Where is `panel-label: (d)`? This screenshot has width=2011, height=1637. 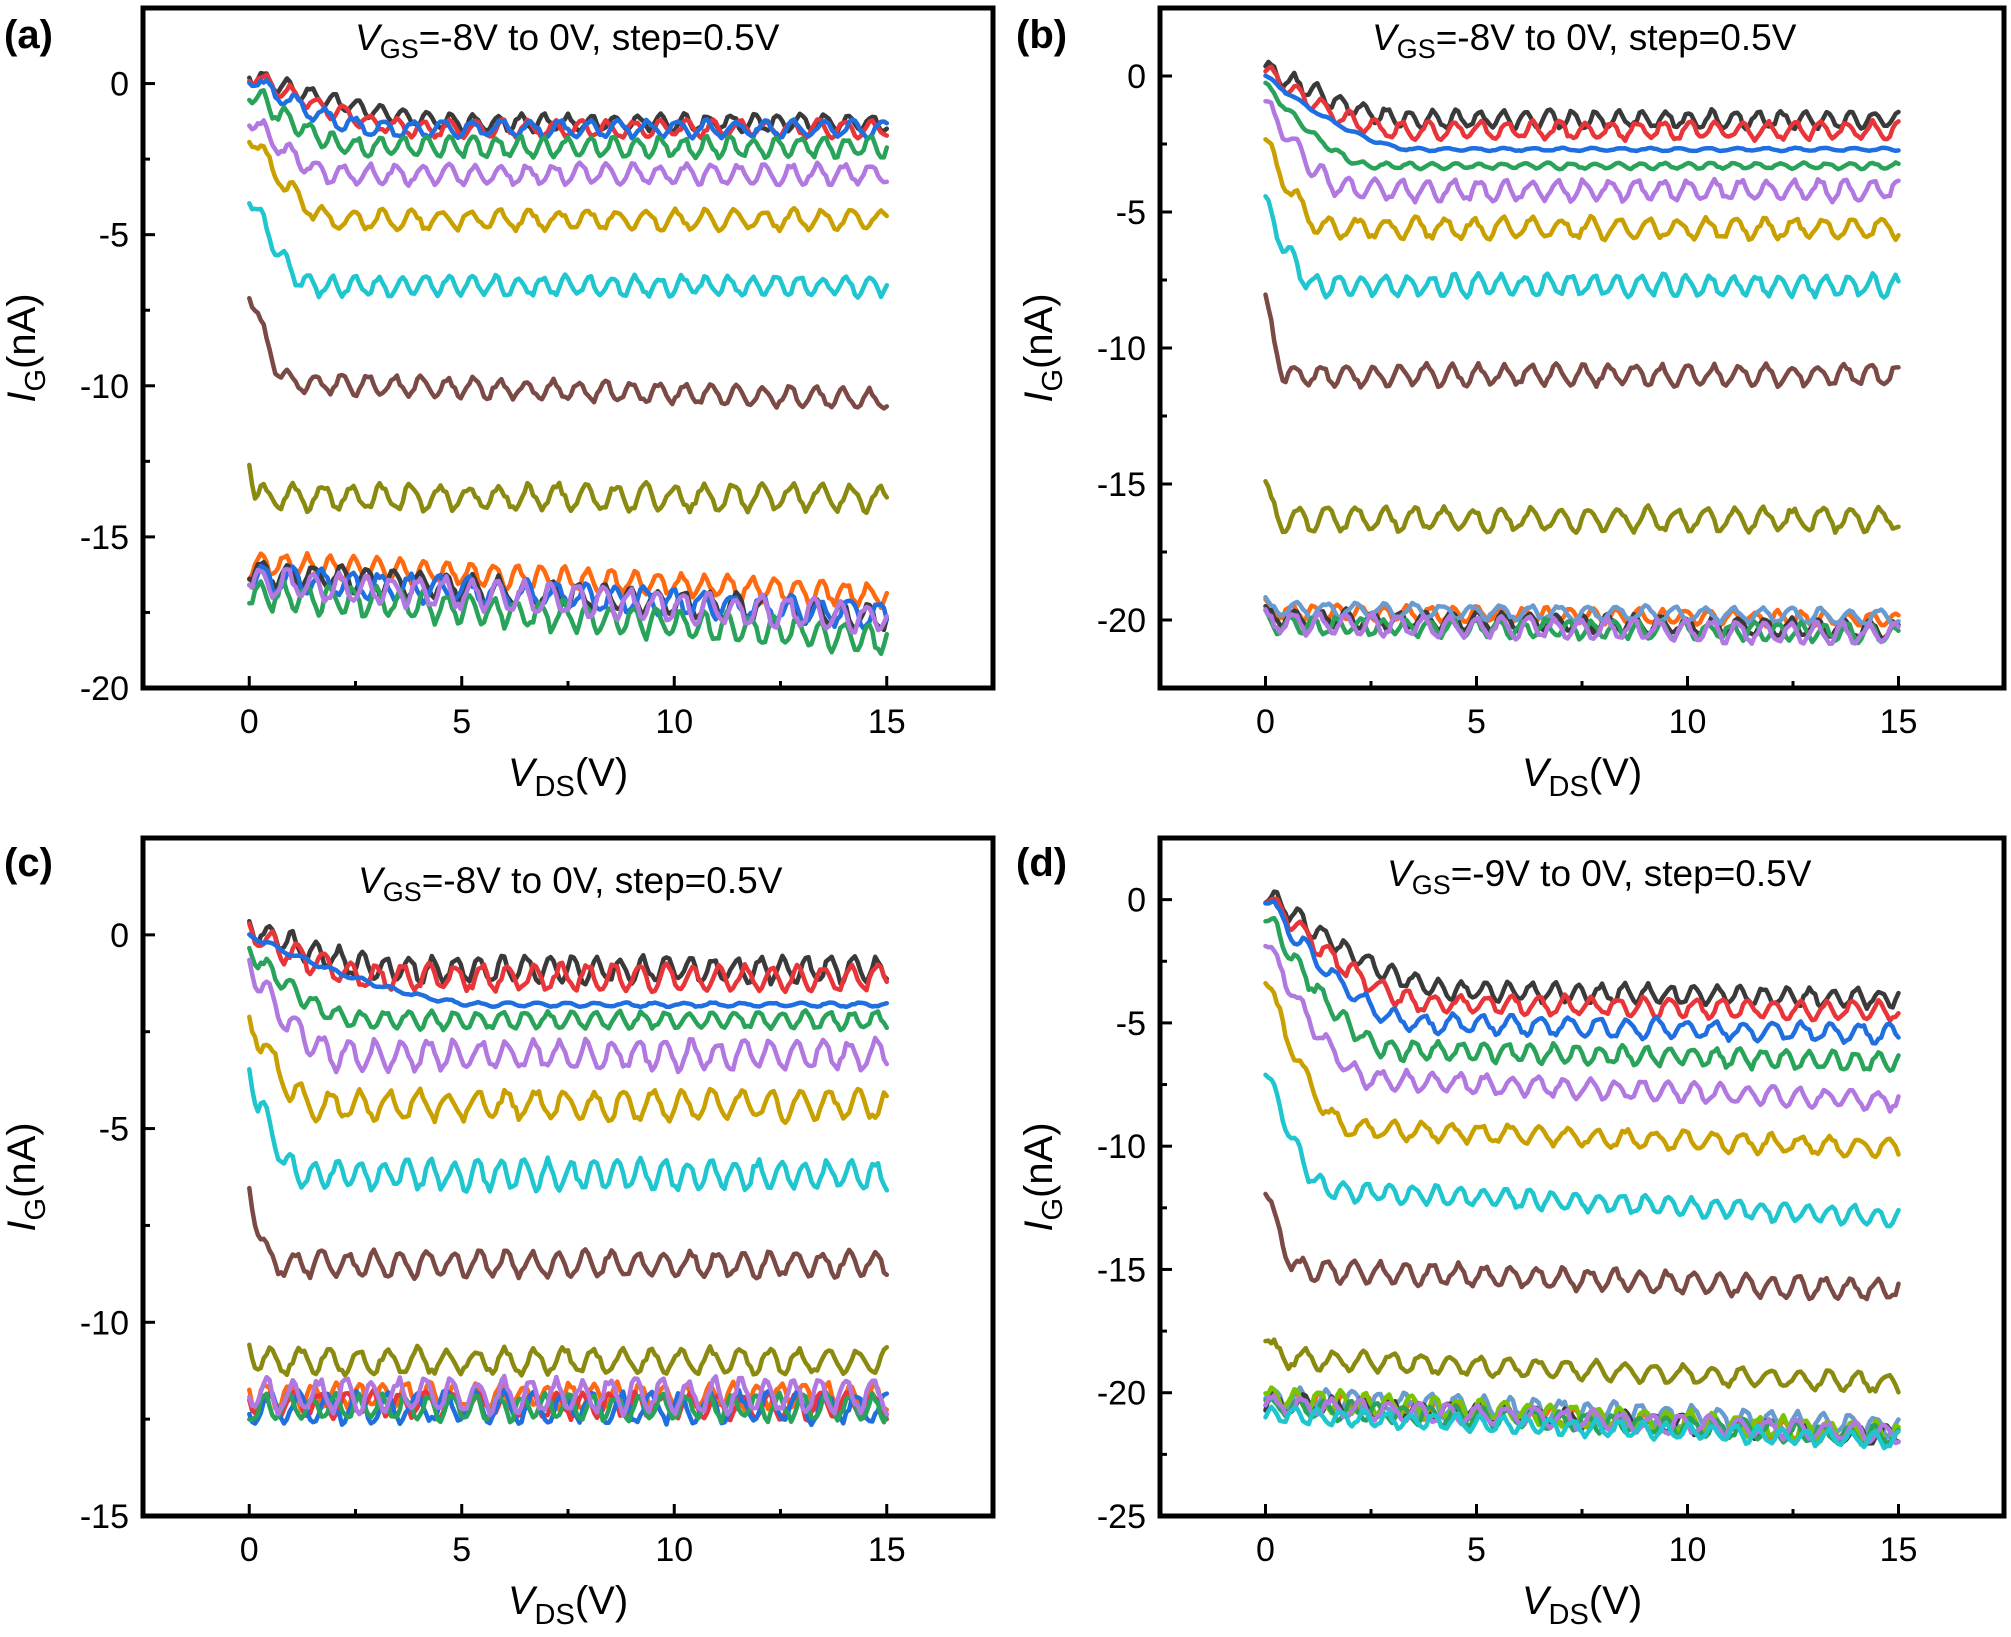 panel-label: (d) is located at coordinates (1041, 863).